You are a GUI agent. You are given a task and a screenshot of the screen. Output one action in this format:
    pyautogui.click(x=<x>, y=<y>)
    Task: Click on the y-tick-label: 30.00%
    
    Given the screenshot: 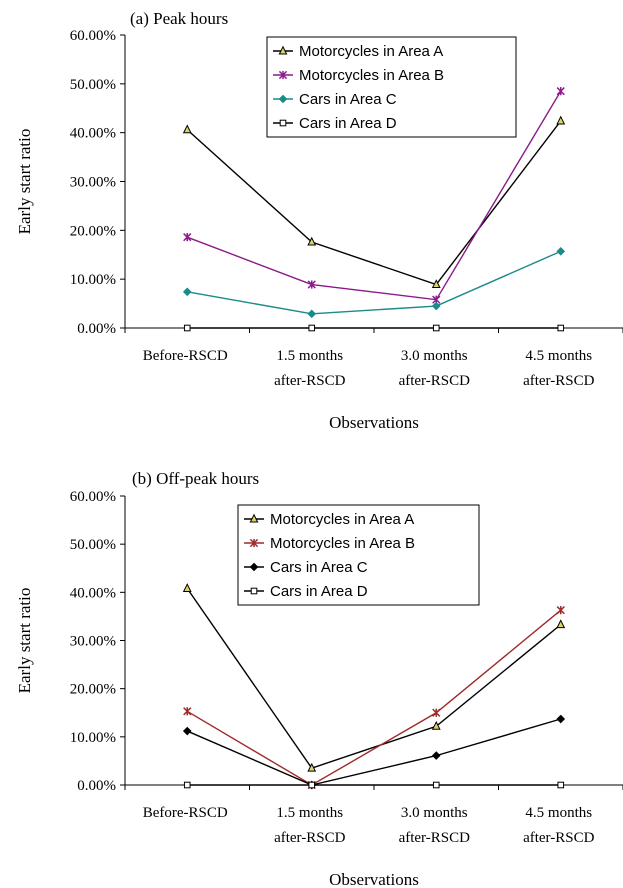 What is the action you would take?
    pyautogui.click(x=93, y=642)
    